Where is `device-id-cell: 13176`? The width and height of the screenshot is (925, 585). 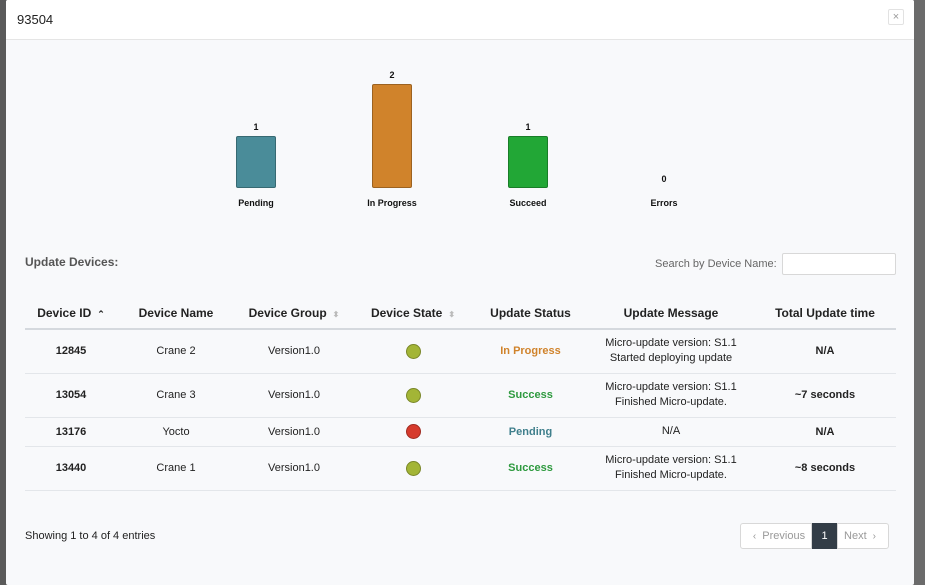
device-id-cell: 13176 is located at coordinates (71, 432).